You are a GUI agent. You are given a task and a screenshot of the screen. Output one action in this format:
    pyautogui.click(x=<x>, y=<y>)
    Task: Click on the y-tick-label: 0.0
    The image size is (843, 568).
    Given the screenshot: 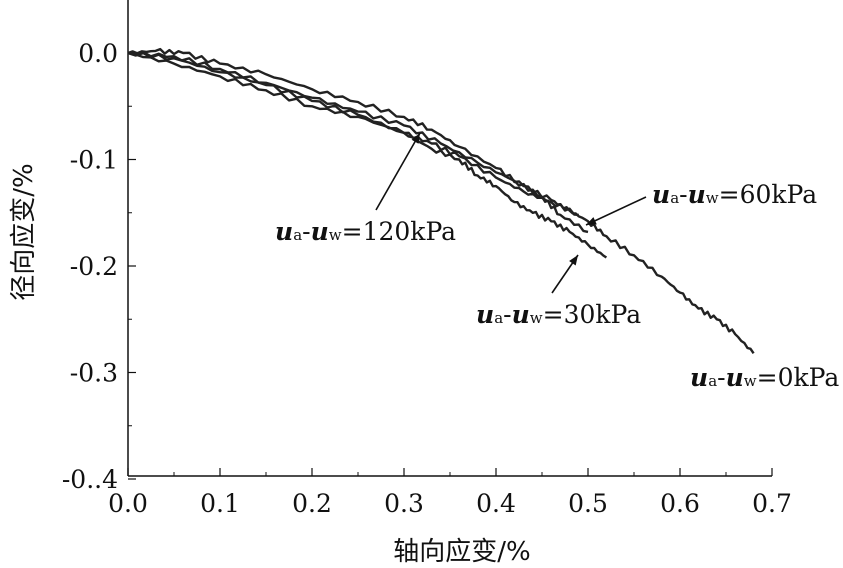 What is the action you would take?
    pyautogui.click(x=98, y=53)
    